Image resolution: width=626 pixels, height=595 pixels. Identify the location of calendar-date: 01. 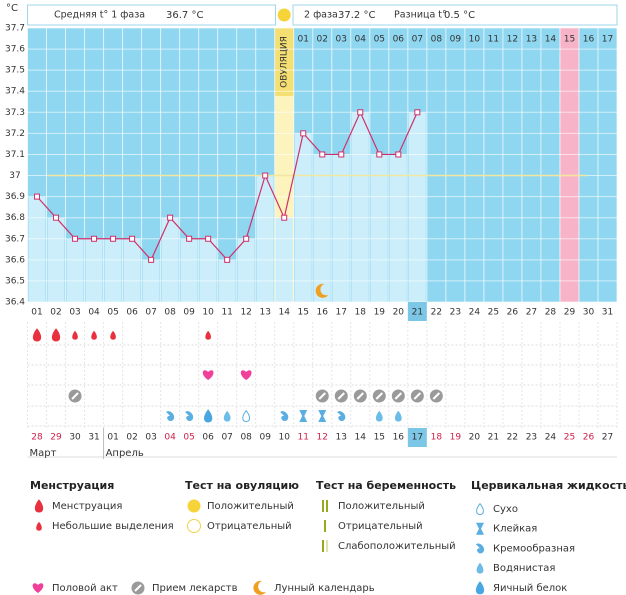
(112, 438).